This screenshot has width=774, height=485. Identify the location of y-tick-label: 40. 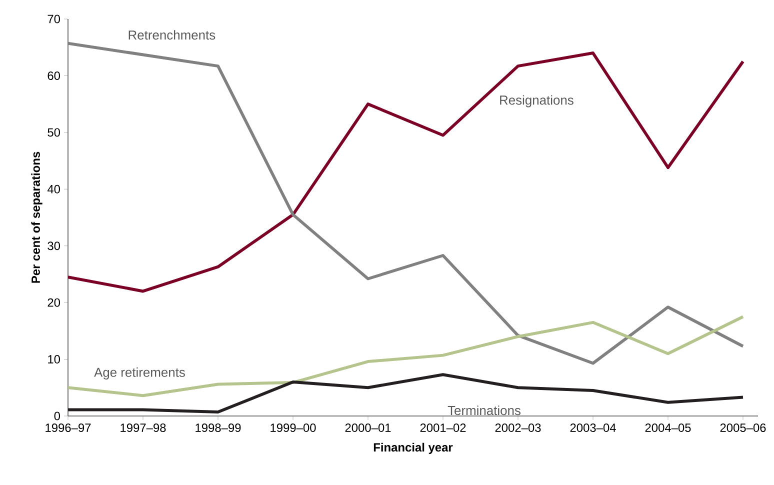
(53, 189).